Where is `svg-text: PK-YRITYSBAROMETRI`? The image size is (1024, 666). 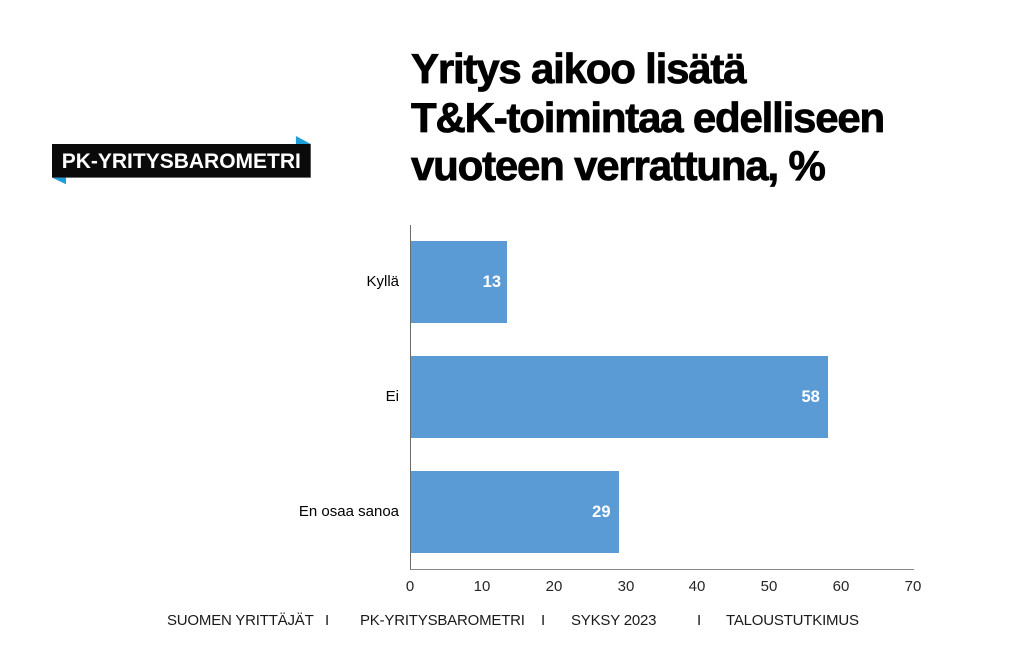
svg-text: PK-YRITYSBAROMETRI is located at coordinates (181, 161).